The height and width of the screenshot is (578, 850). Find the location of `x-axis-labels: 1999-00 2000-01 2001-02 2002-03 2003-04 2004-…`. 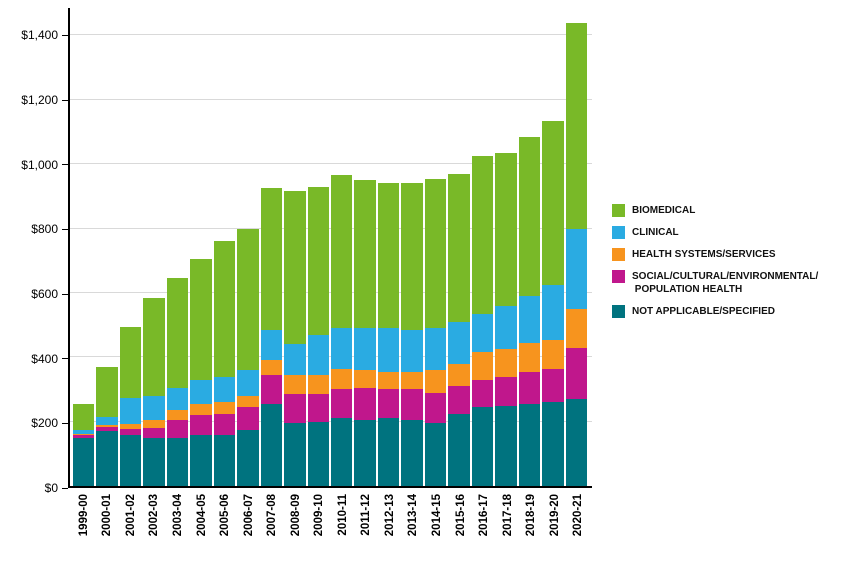

x-axis-labels: 1999-00 2000-01 2001-02 2002-03 2003-04 2004-… is located at coordinates (332, 529).